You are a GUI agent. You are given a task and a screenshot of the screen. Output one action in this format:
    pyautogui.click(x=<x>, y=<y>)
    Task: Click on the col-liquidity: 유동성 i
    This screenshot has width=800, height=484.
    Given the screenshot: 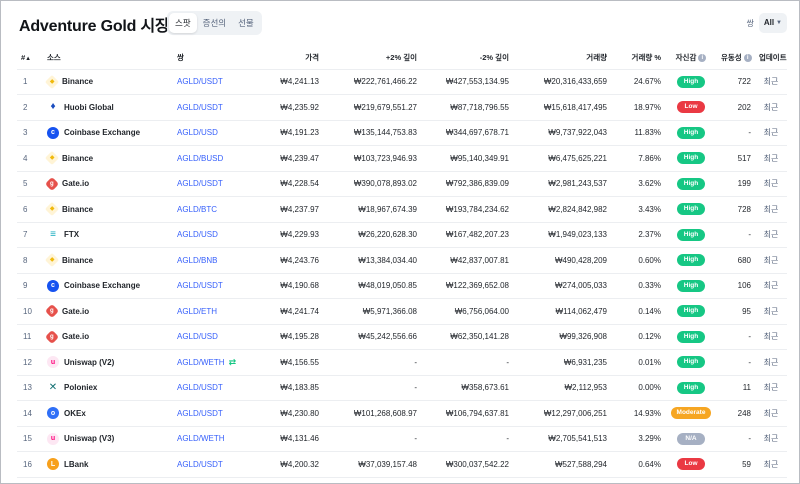 What is the action you would take?
    pyautogui.click(x=736, y=58)
    